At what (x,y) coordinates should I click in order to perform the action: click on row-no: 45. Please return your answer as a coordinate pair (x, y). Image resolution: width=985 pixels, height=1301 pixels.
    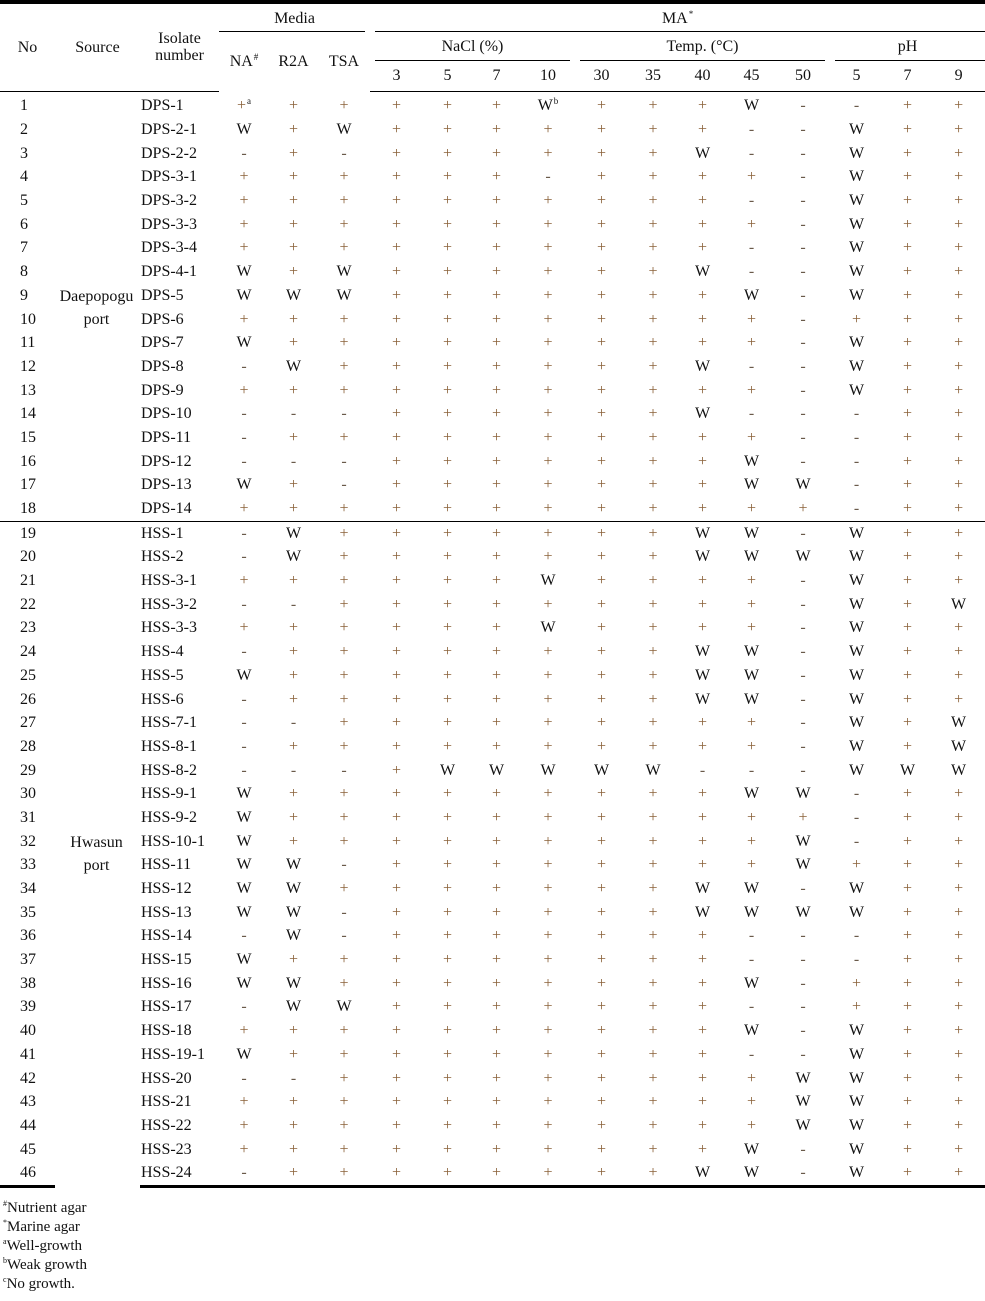
    Looking at the image, I should click on (28, 1149).